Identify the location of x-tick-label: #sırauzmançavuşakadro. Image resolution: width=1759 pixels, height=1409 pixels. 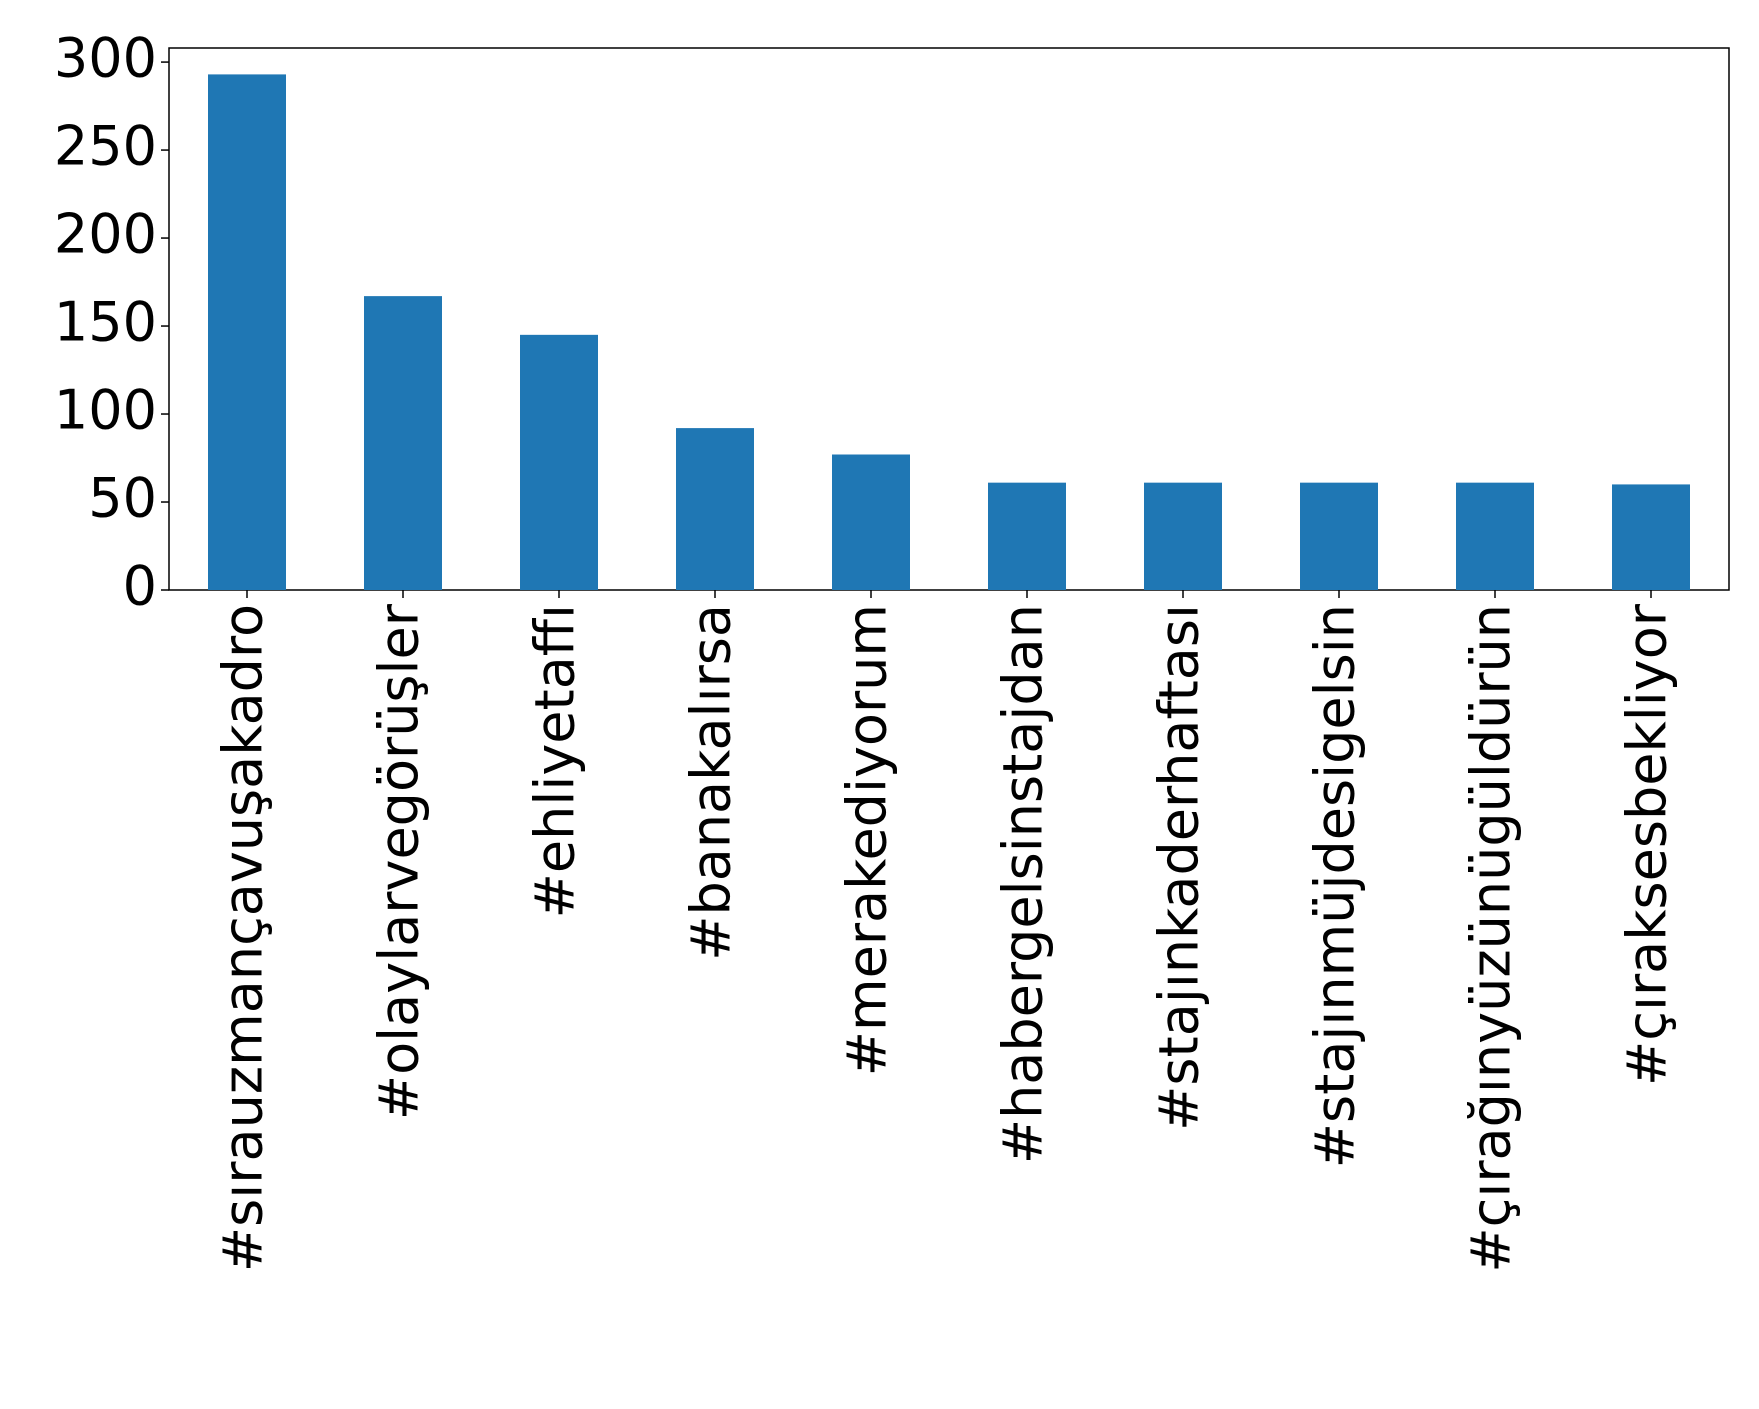
(243, 938).